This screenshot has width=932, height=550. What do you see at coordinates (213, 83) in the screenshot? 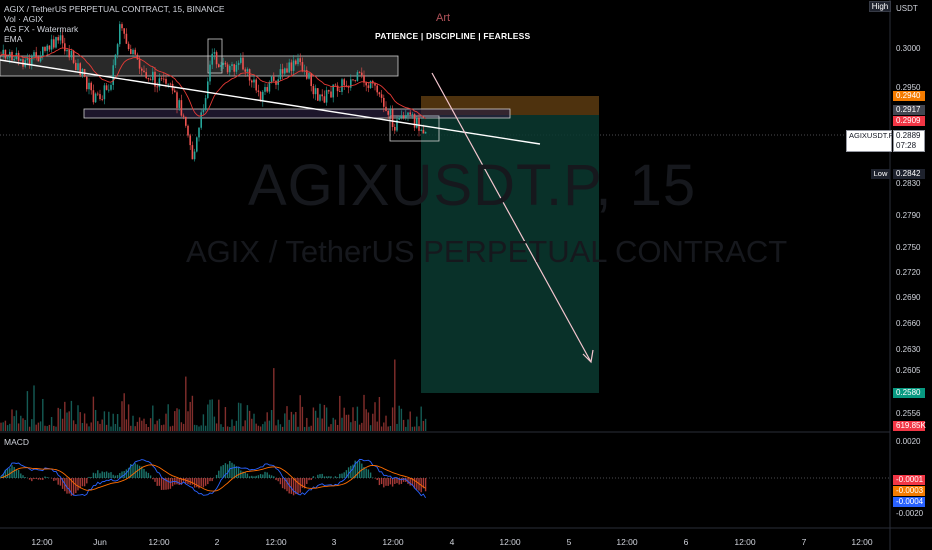
I see `ema-line` at bounding box center [213, 83].